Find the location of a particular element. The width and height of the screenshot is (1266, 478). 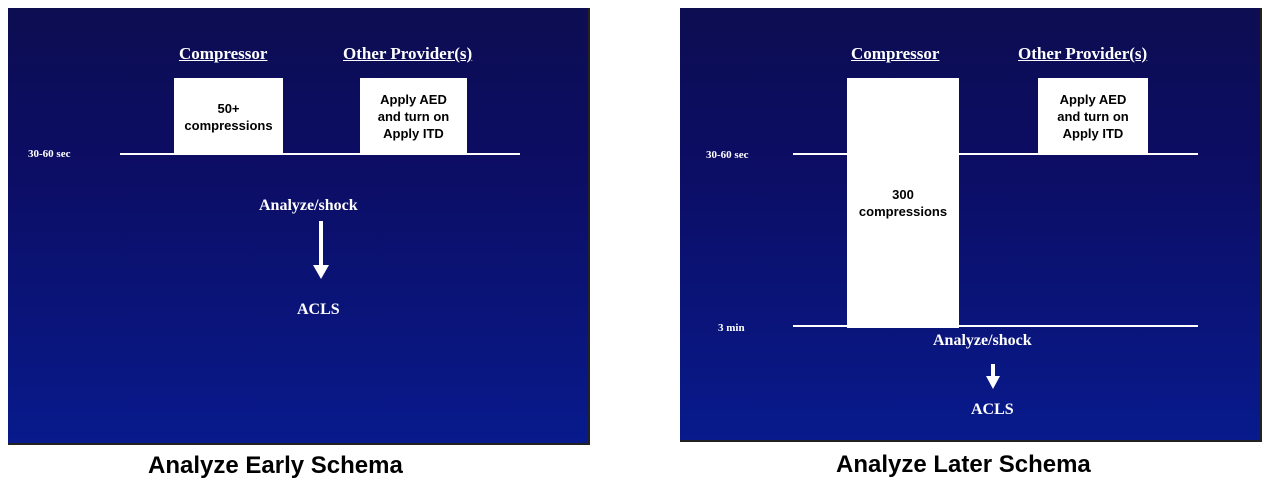

timeline-right is located at coordinates (1078, 154).